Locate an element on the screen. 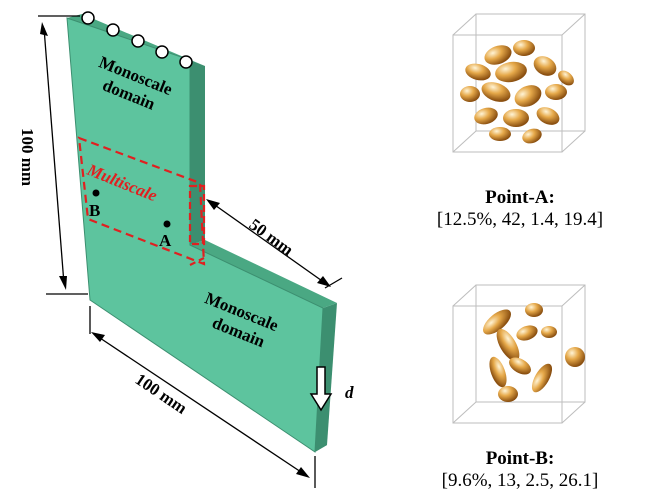 This screenshot has width=645, height=504. point-b-caption: Point-B: [9.6%, 13, 2.5, 26.1] is located at coordinates (520, 470).